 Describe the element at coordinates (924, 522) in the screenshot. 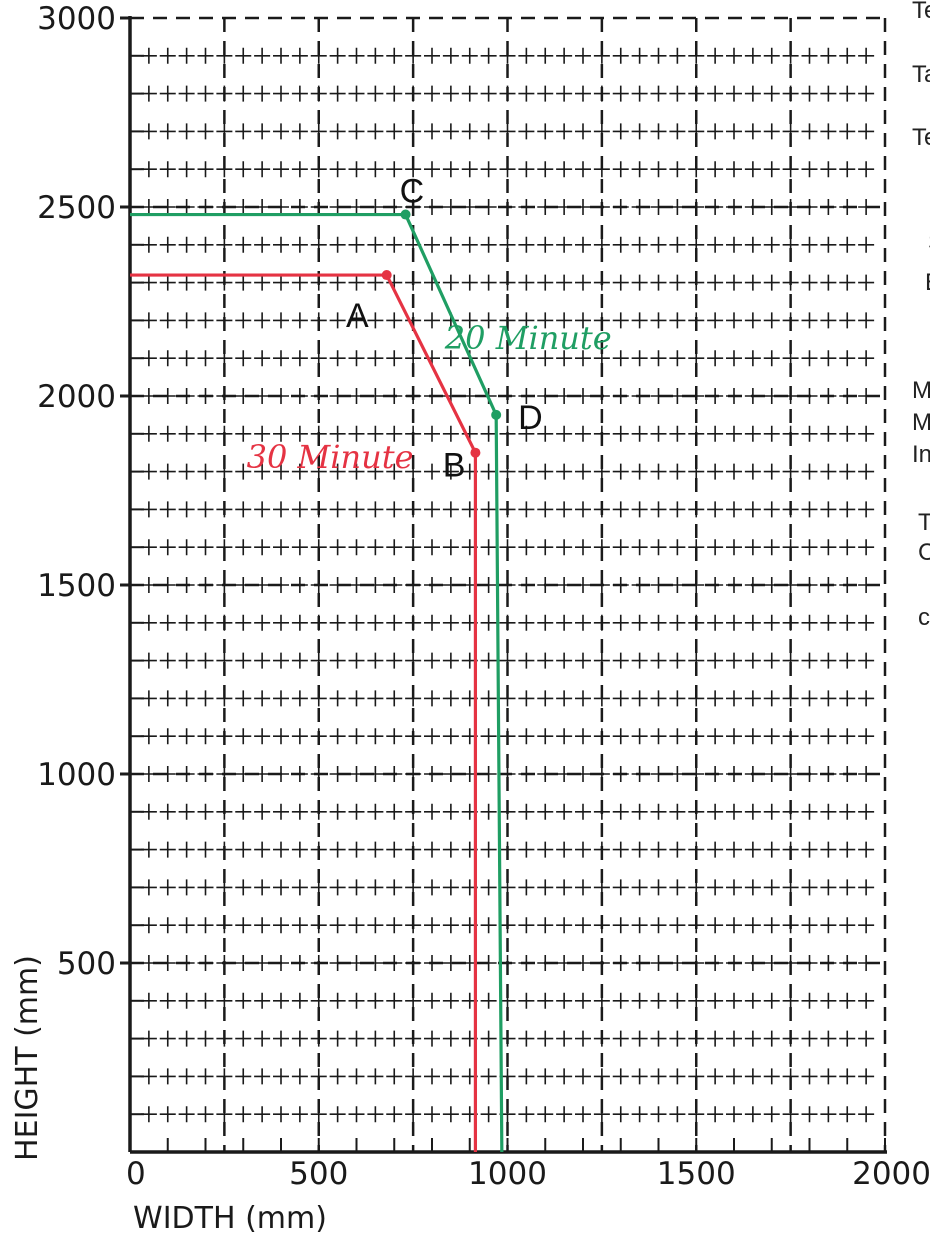

I see `margin-text-fragment: T` at that location.